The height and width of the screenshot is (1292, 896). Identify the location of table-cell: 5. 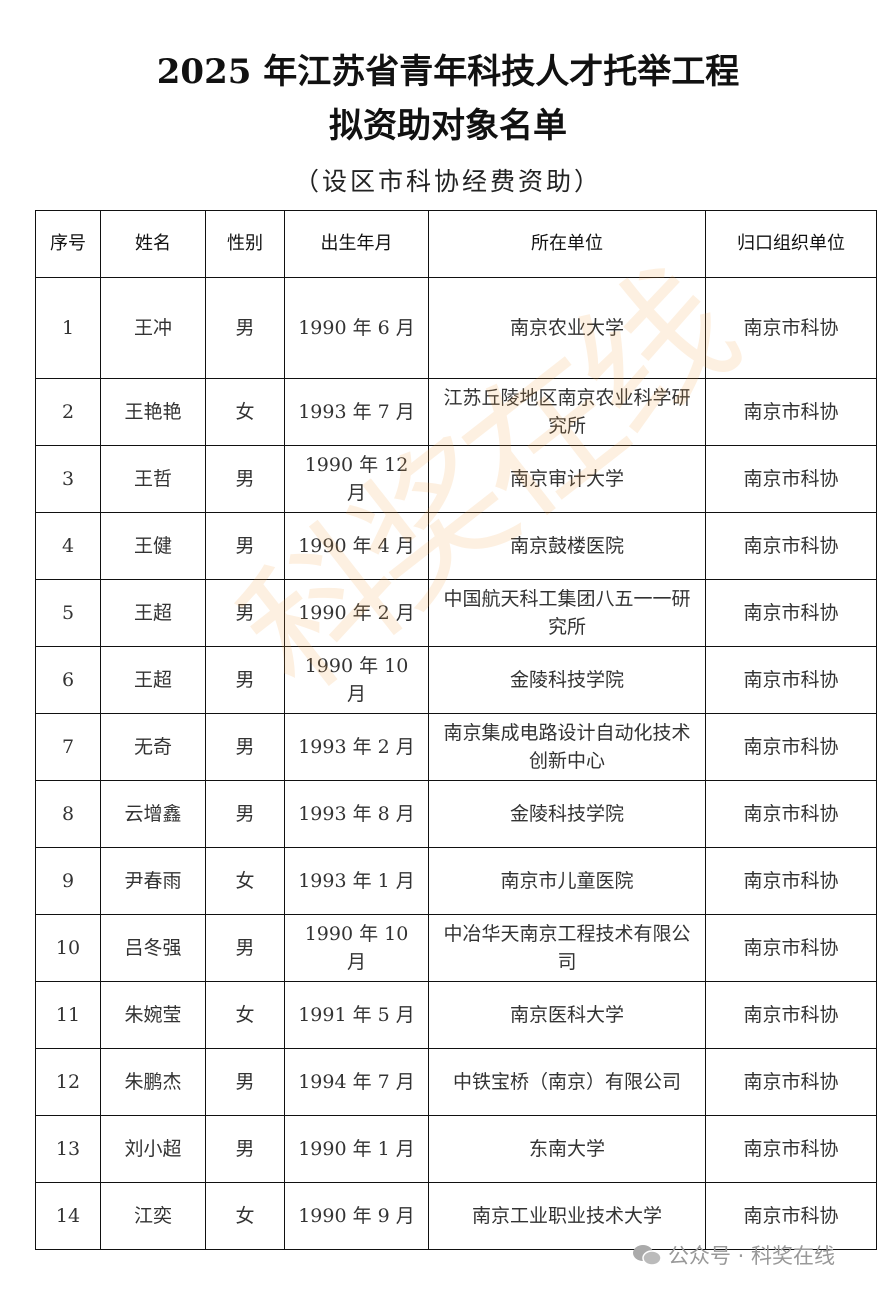
(68, 613).